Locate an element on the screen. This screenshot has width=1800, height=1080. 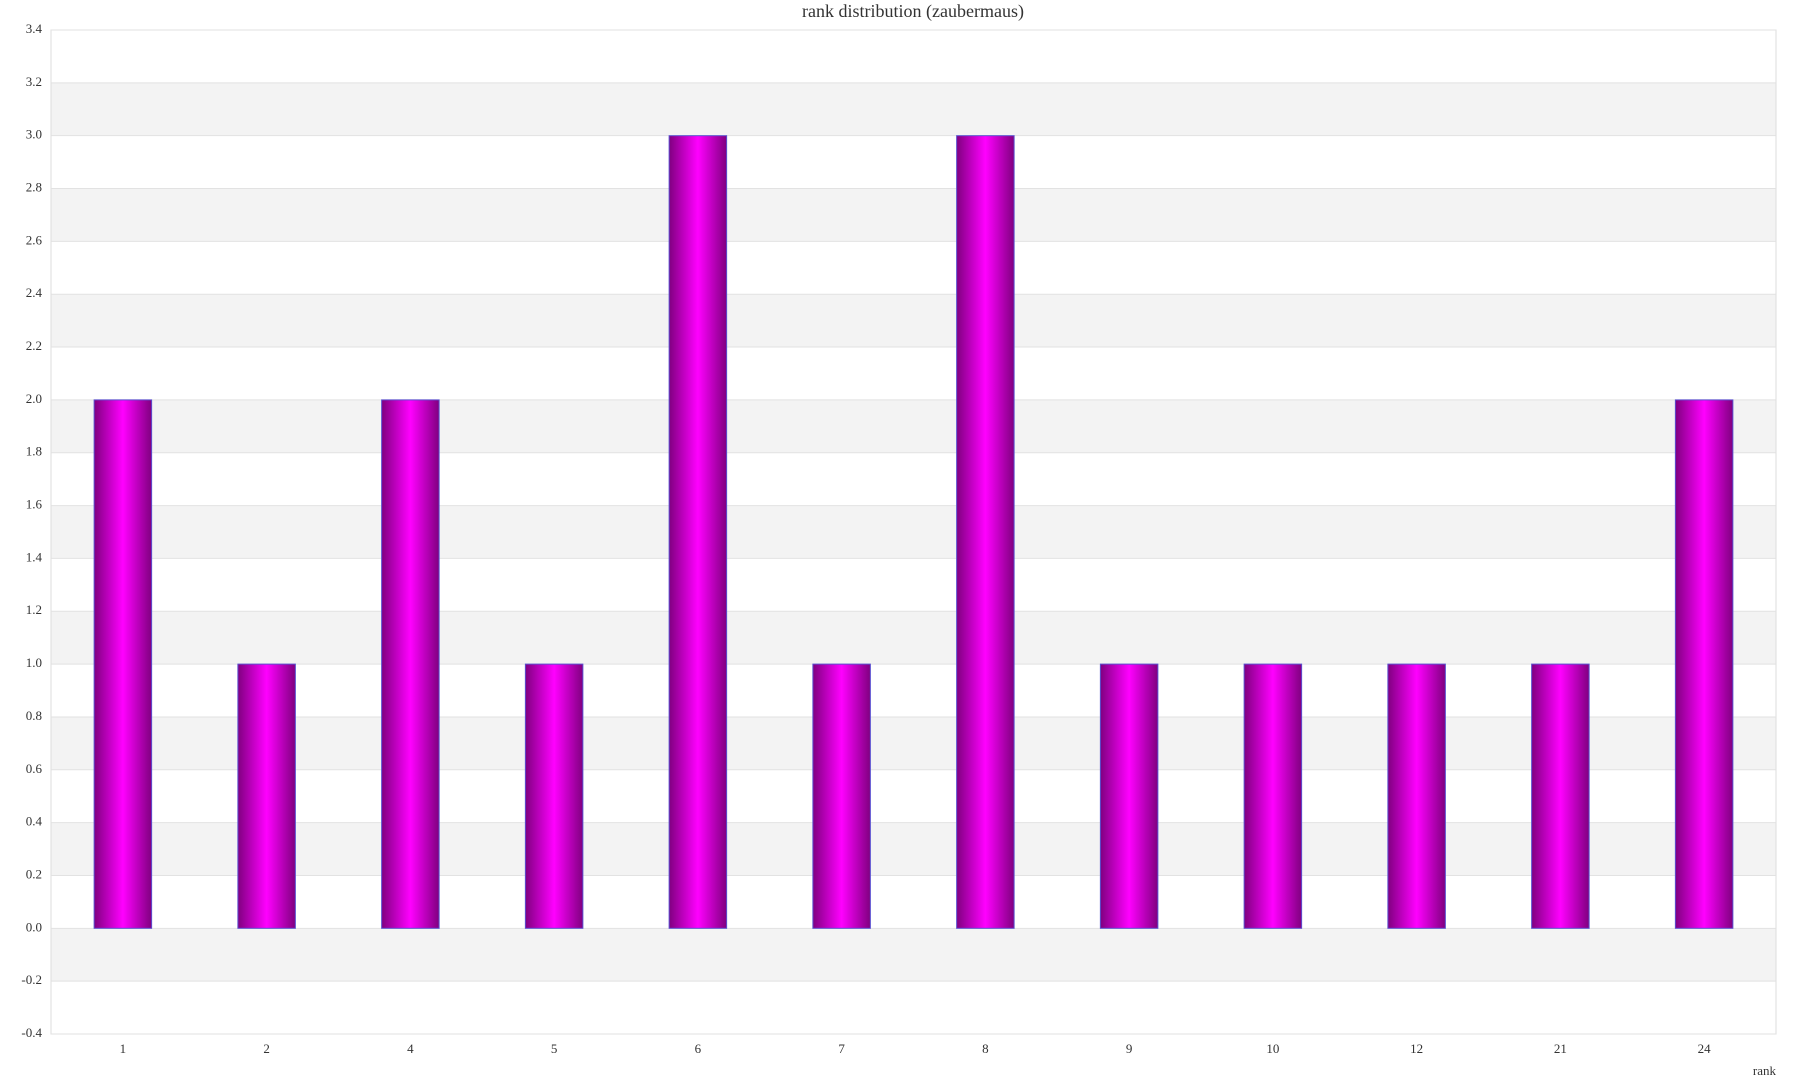
y-tick-label: 0.6 is located at coordinates (34, 768).